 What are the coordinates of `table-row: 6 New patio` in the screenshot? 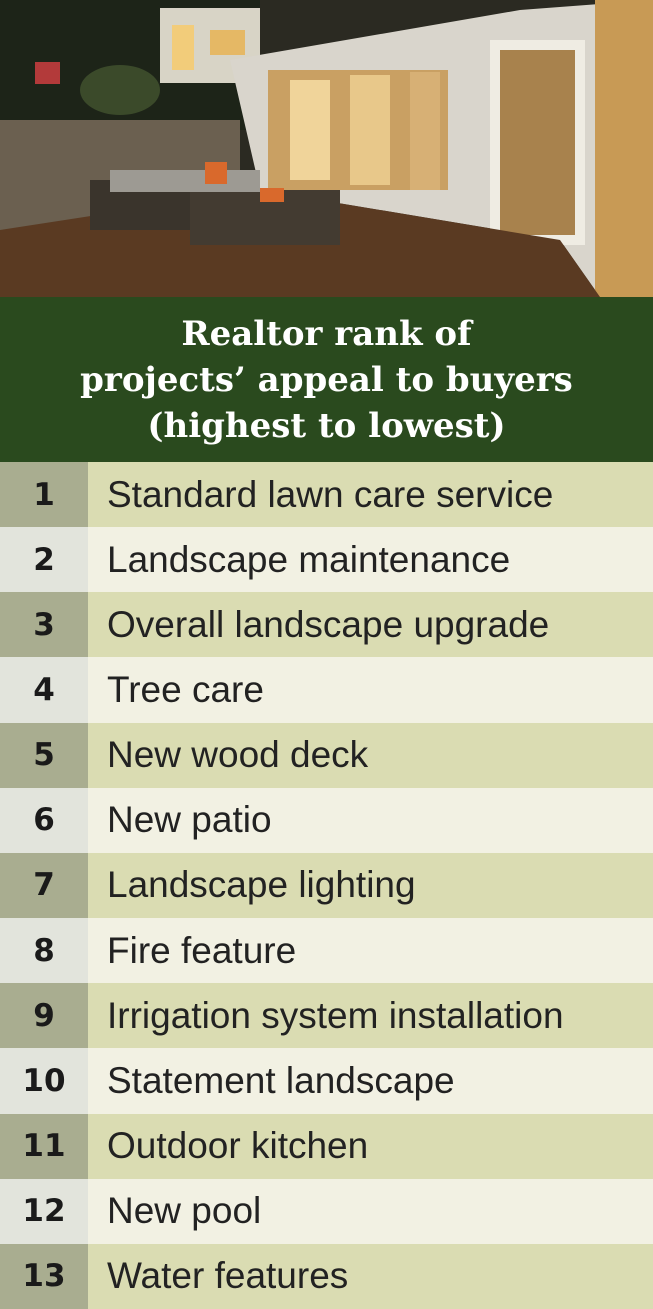 It's located at (326, 820).